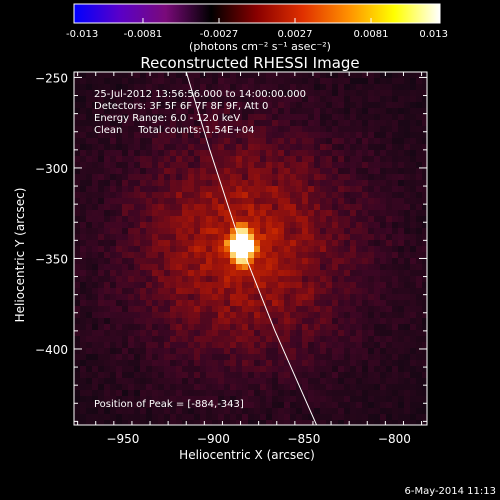  I want to click on colorbar, so click(257, 13).